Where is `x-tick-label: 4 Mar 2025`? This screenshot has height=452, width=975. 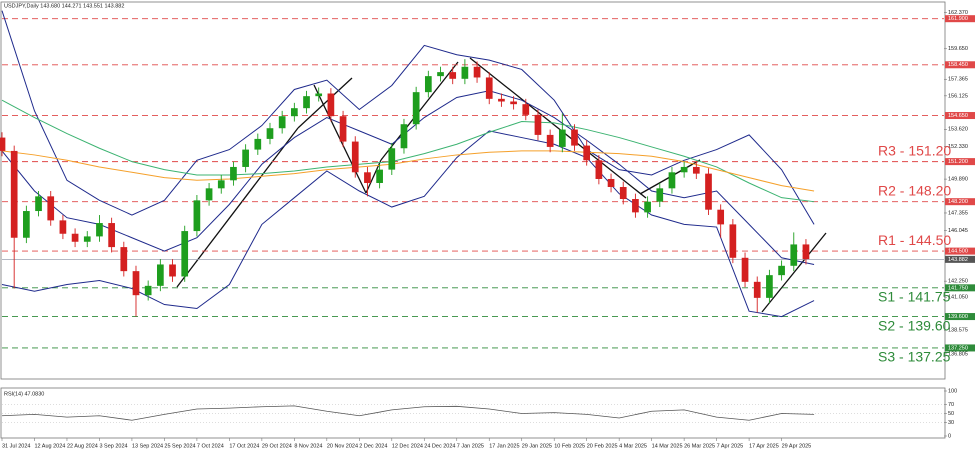 x-tick-label: 4 Mar 2025 is located at coordinates (633, 446).